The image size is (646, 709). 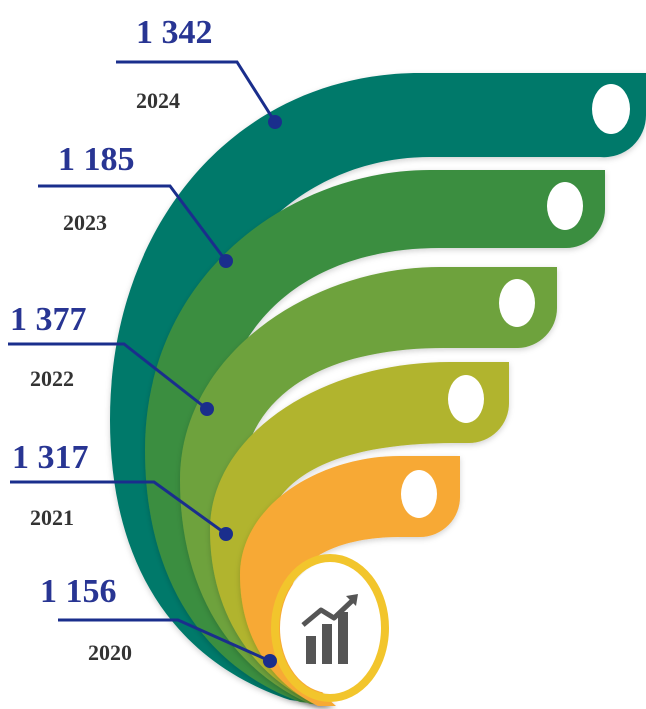 I want to click on bar-chart-rising-icon, so click(x=329, y=629).